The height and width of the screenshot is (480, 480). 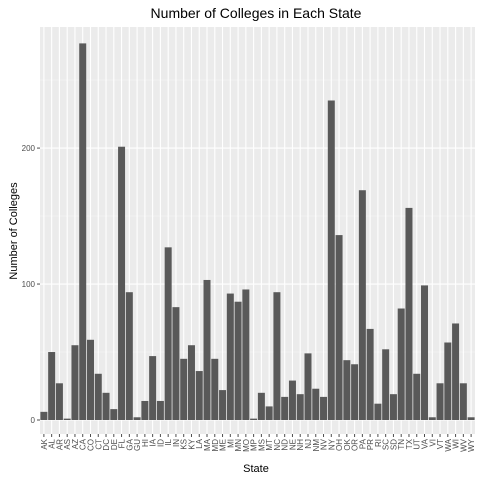 I want to click on bar-md, so click(x=215, y=389).